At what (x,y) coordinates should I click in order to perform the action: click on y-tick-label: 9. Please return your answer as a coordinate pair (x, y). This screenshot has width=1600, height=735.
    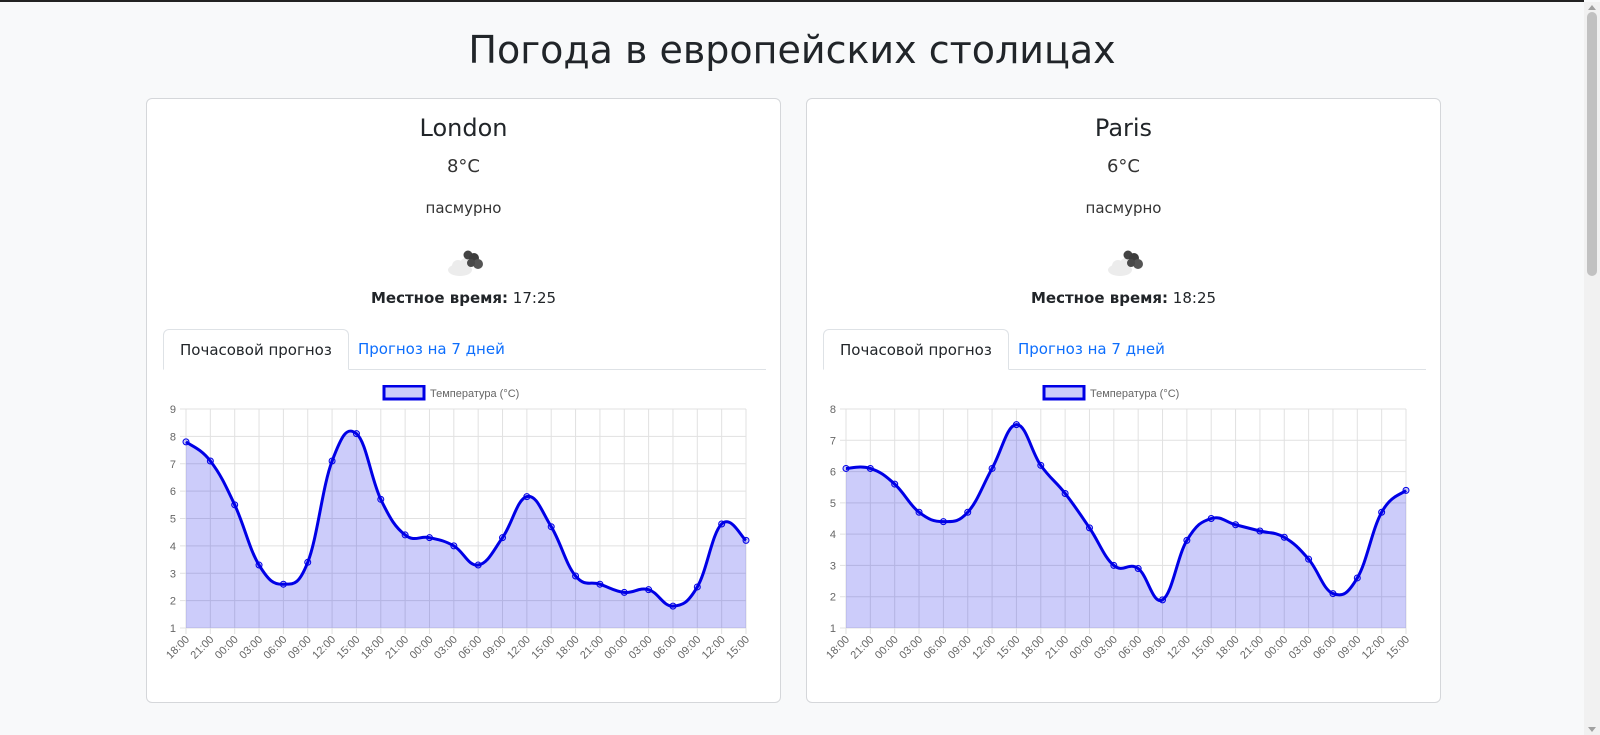
    Looking at the image, I should click on (173, 410).